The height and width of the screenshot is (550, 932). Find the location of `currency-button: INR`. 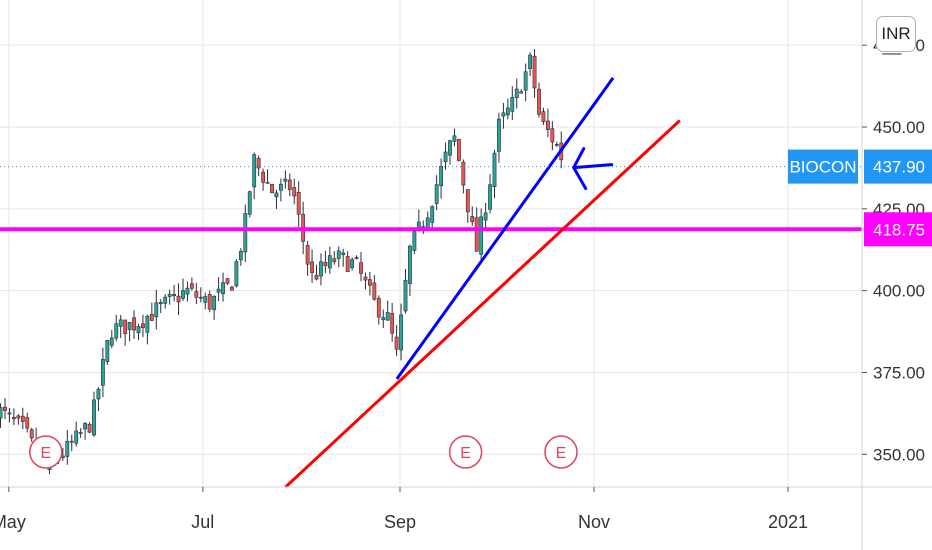

currency-button: INR is located at coordinates (896, 34).